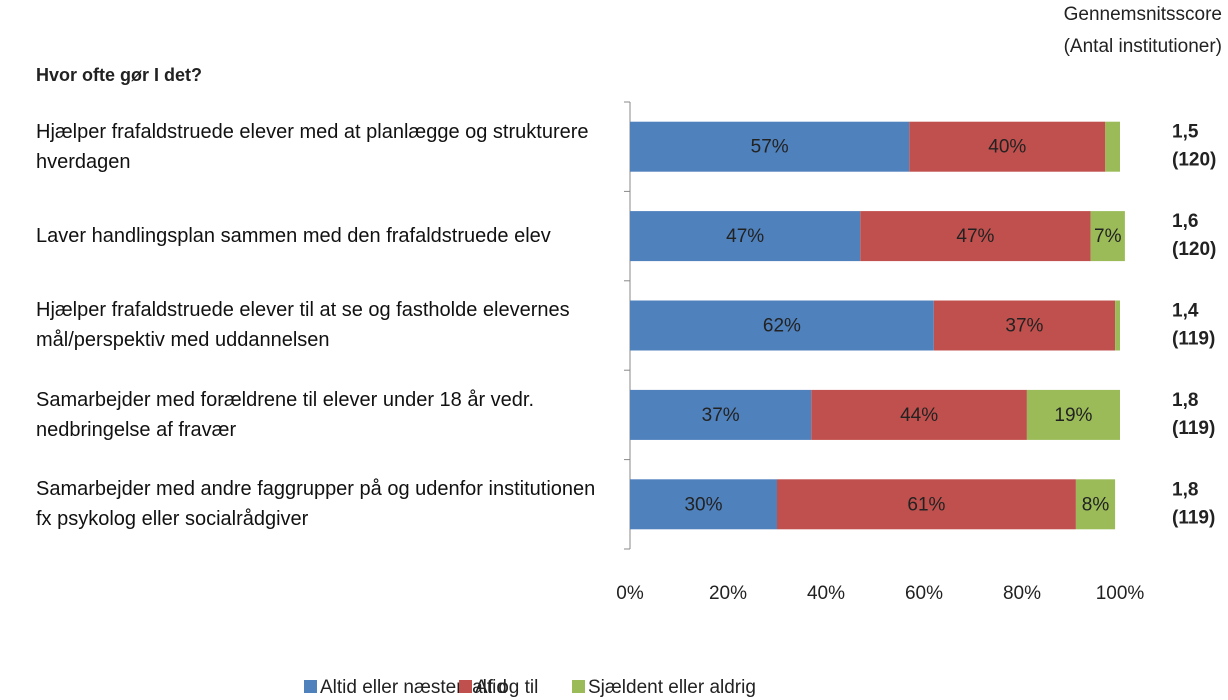  I want to click on data-label: 7%, so click(1108, 236).